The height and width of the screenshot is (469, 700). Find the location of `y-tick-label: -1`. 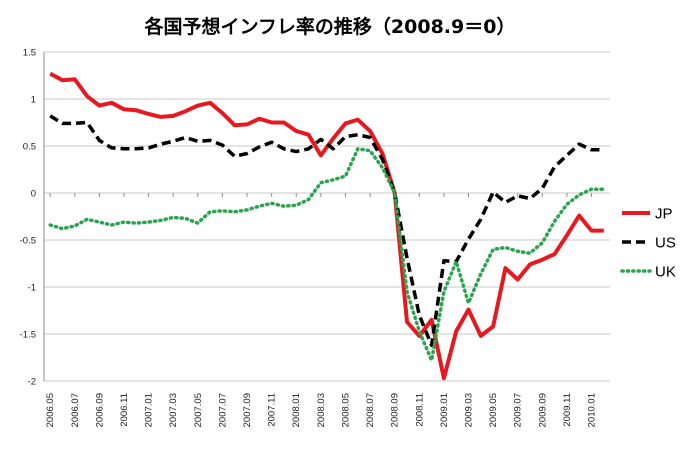

y-tick-label: -1 is located at coordinates (32, 288).